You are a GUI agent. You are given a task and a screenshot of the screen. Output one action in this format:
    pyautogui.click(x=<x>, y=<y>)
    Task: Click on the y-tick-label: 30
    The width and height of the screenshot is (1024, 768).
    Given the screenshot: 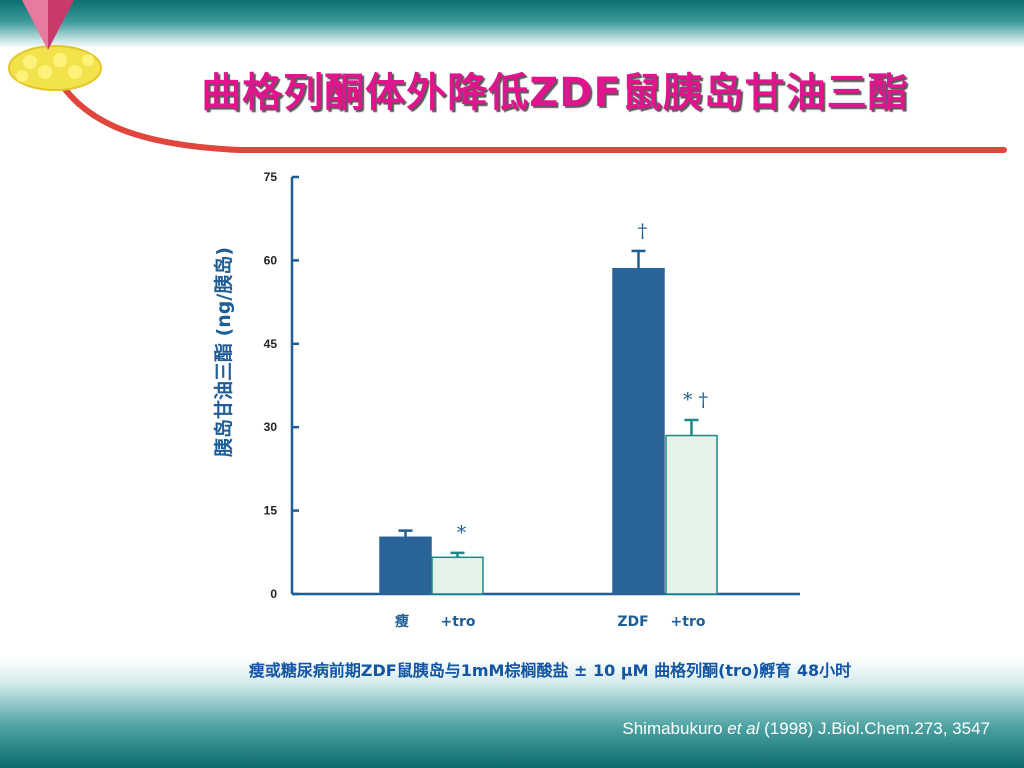 What is the action you would take?
    pyautogui.click(x=271, y=427)
    